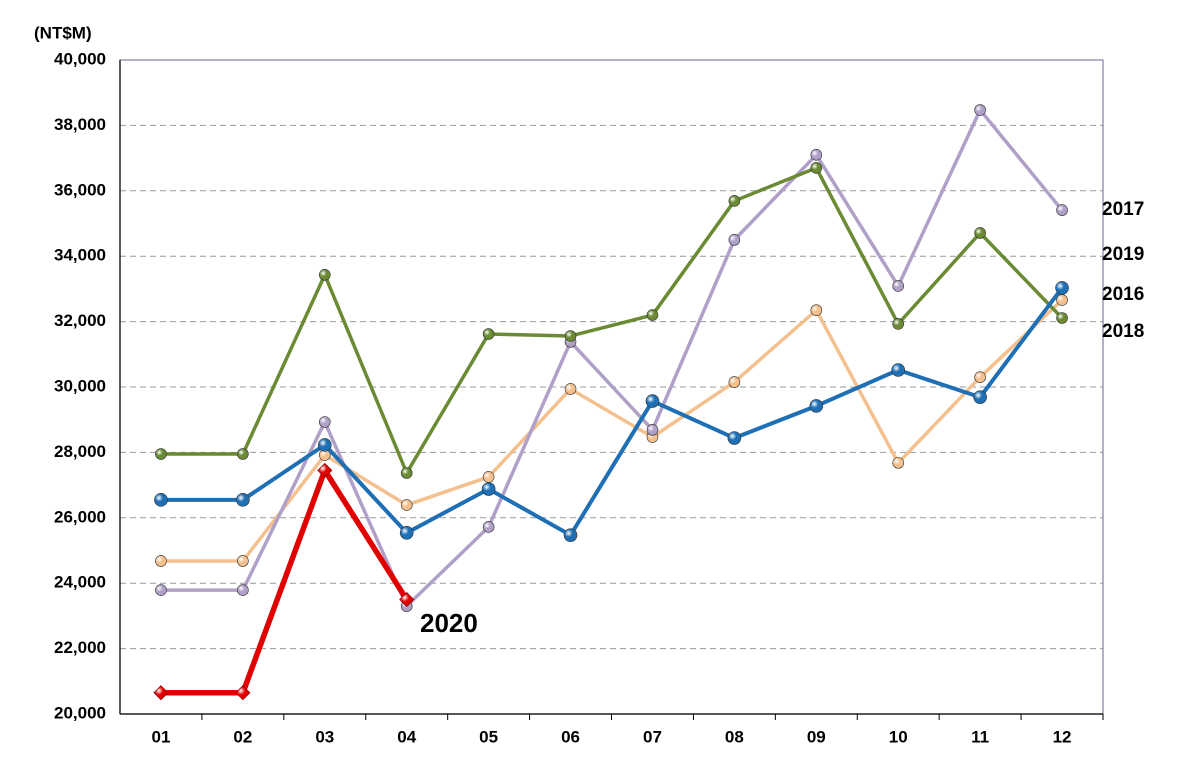 The width and height of the screenshot is (1190, 776). I want to click on x-tick-label: 12, so click(1062, 736).